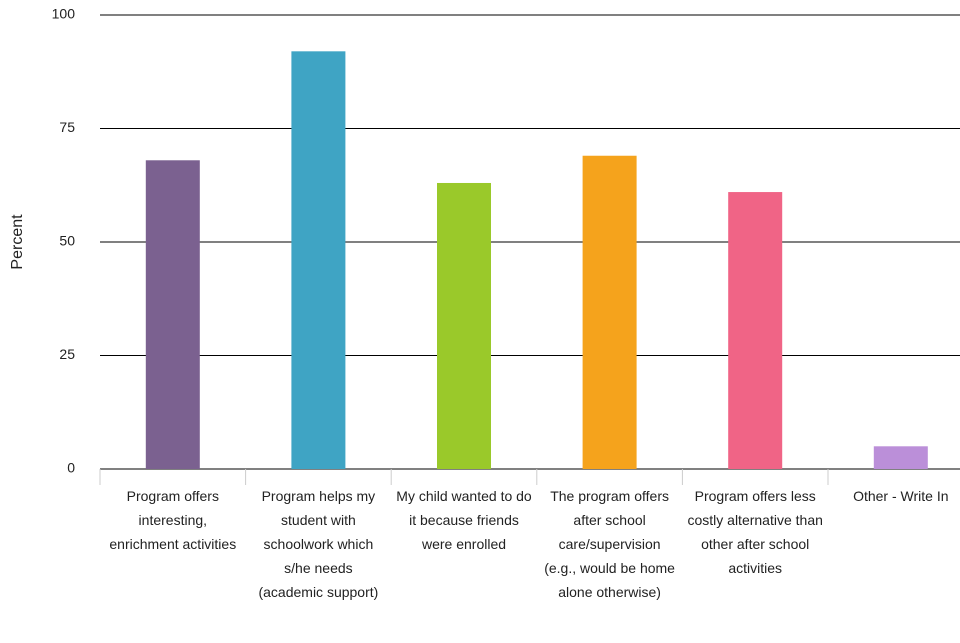  What do you see at coordinates (64, 14) in the screenshot?
I see `y-tick-label: 100` at bounding box center [64, 14].